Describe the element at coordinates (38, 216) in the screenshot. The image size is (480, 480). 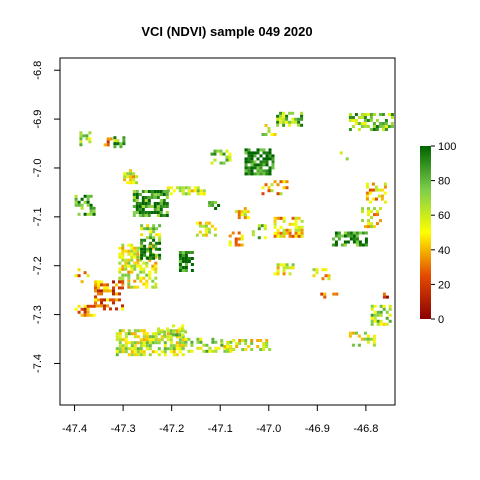
I see `y-tick-label: -7.1` at that location.